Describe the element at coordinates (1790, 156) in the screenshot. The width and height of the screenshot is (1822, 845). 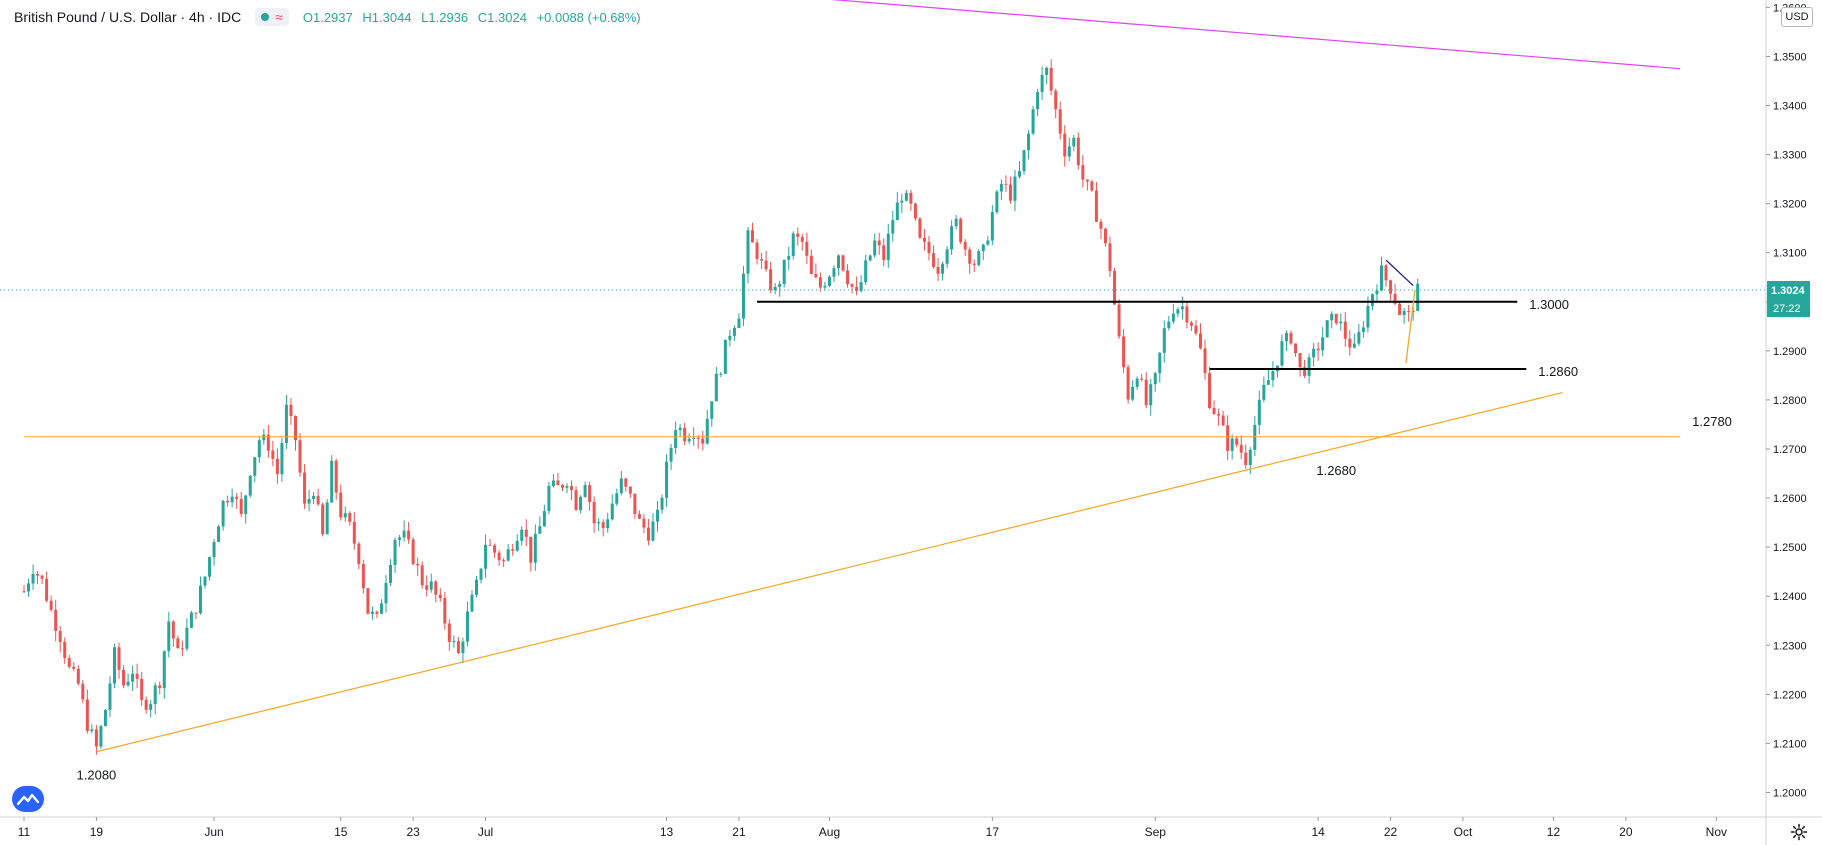
I see `y-tick-label: 1.3300` at that location.